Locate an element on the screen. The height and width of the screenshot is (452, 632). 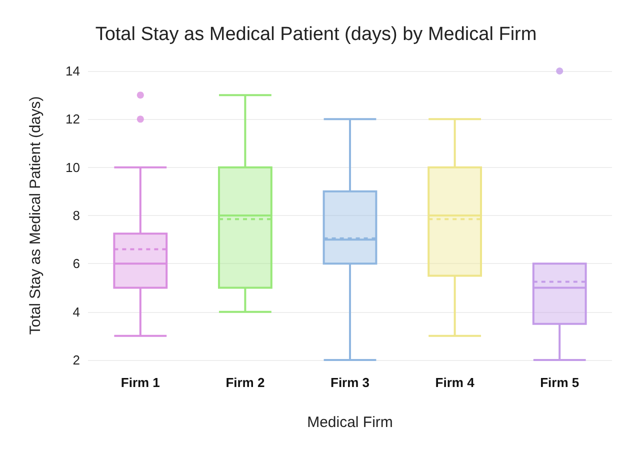
x-tick-label: Firm 1 is located at coordinates (140, 382).